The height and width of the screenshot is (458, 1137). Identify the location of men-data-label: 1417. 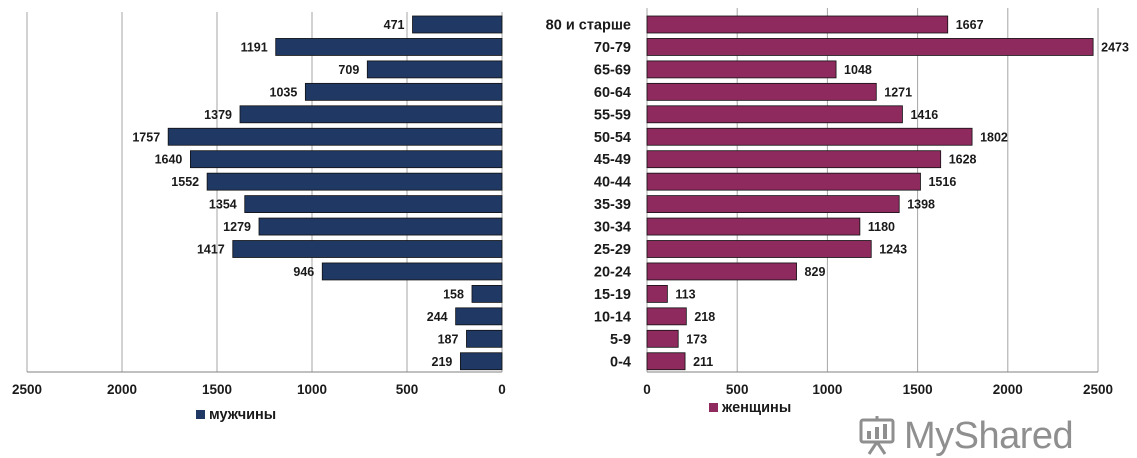
(211, 250).